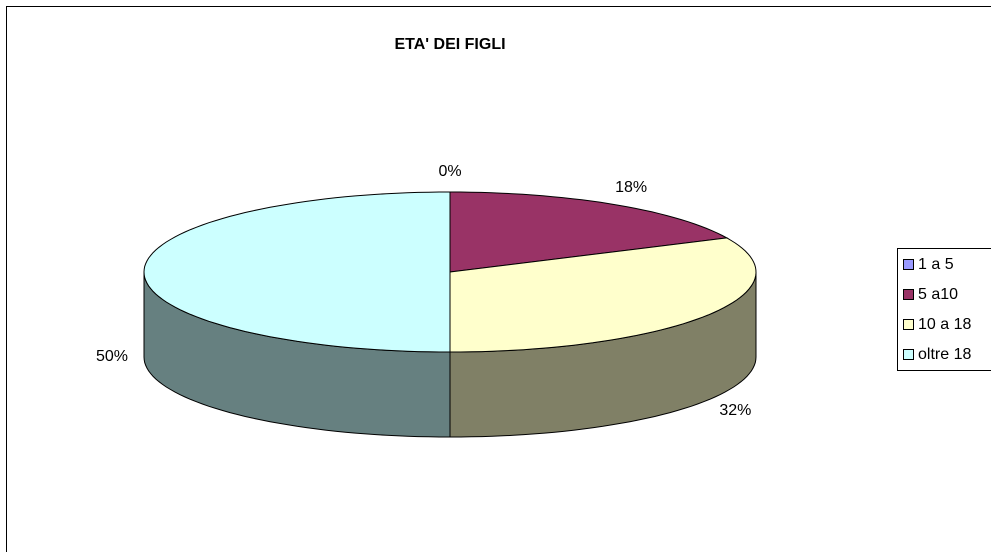  Describe the element at coordinates (944, 324) in the screenshot. I see `legend-label: 10 a 18` at that location.